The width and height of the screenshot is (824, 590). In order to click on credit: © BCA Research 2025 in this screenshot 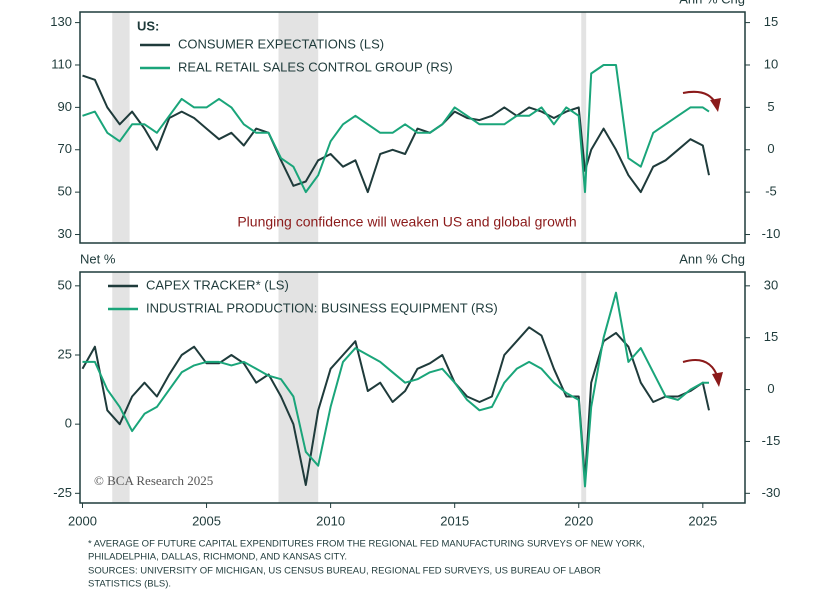, I will do `click(153, 480)`.